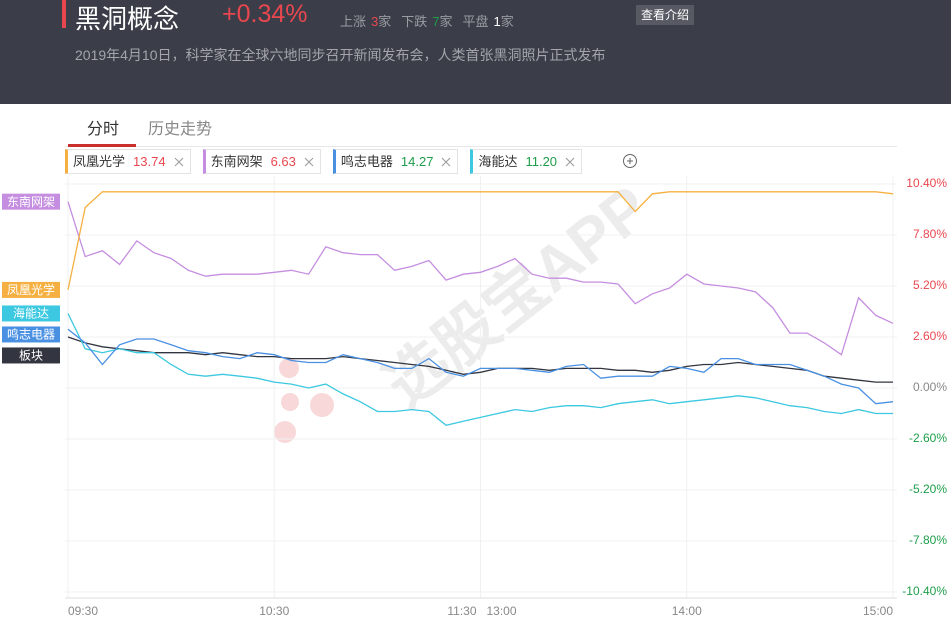 This screenshot has width=951, height=630. I want to click on stat: 下跌 7家, so click(426, 21).